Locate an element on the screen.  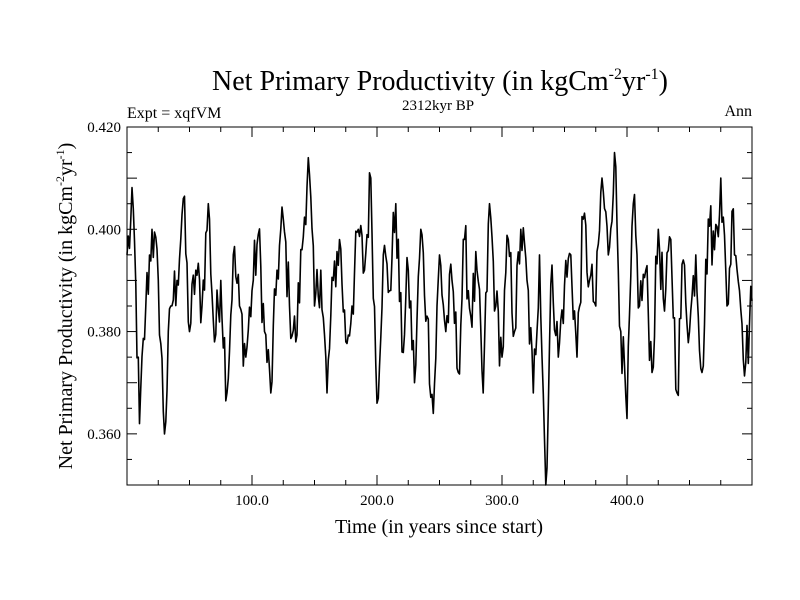
experiment-label: Expt = xqfVM is located at coordinates (174, 113).